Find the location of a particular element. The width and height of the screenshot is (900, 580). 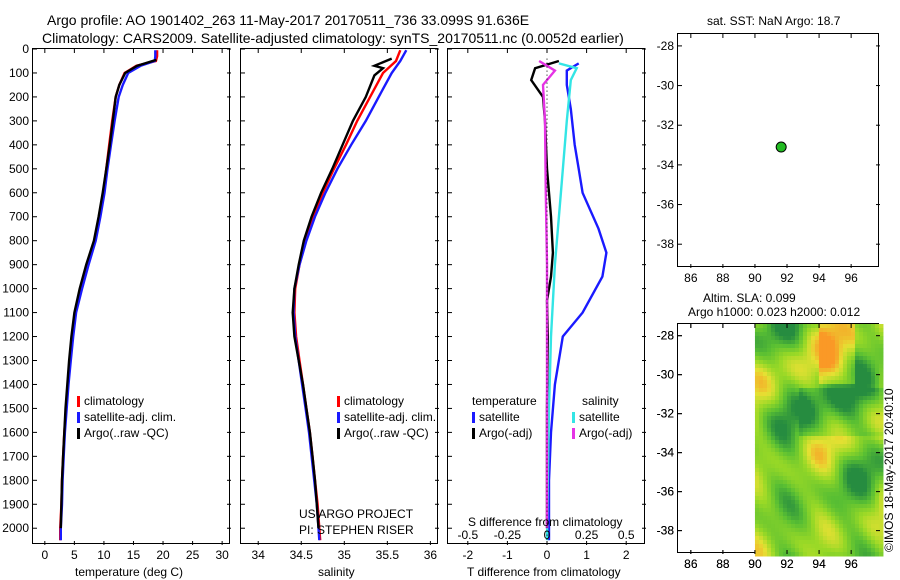

salinity-xlabel: salinity is located at coordinates (336, 572).